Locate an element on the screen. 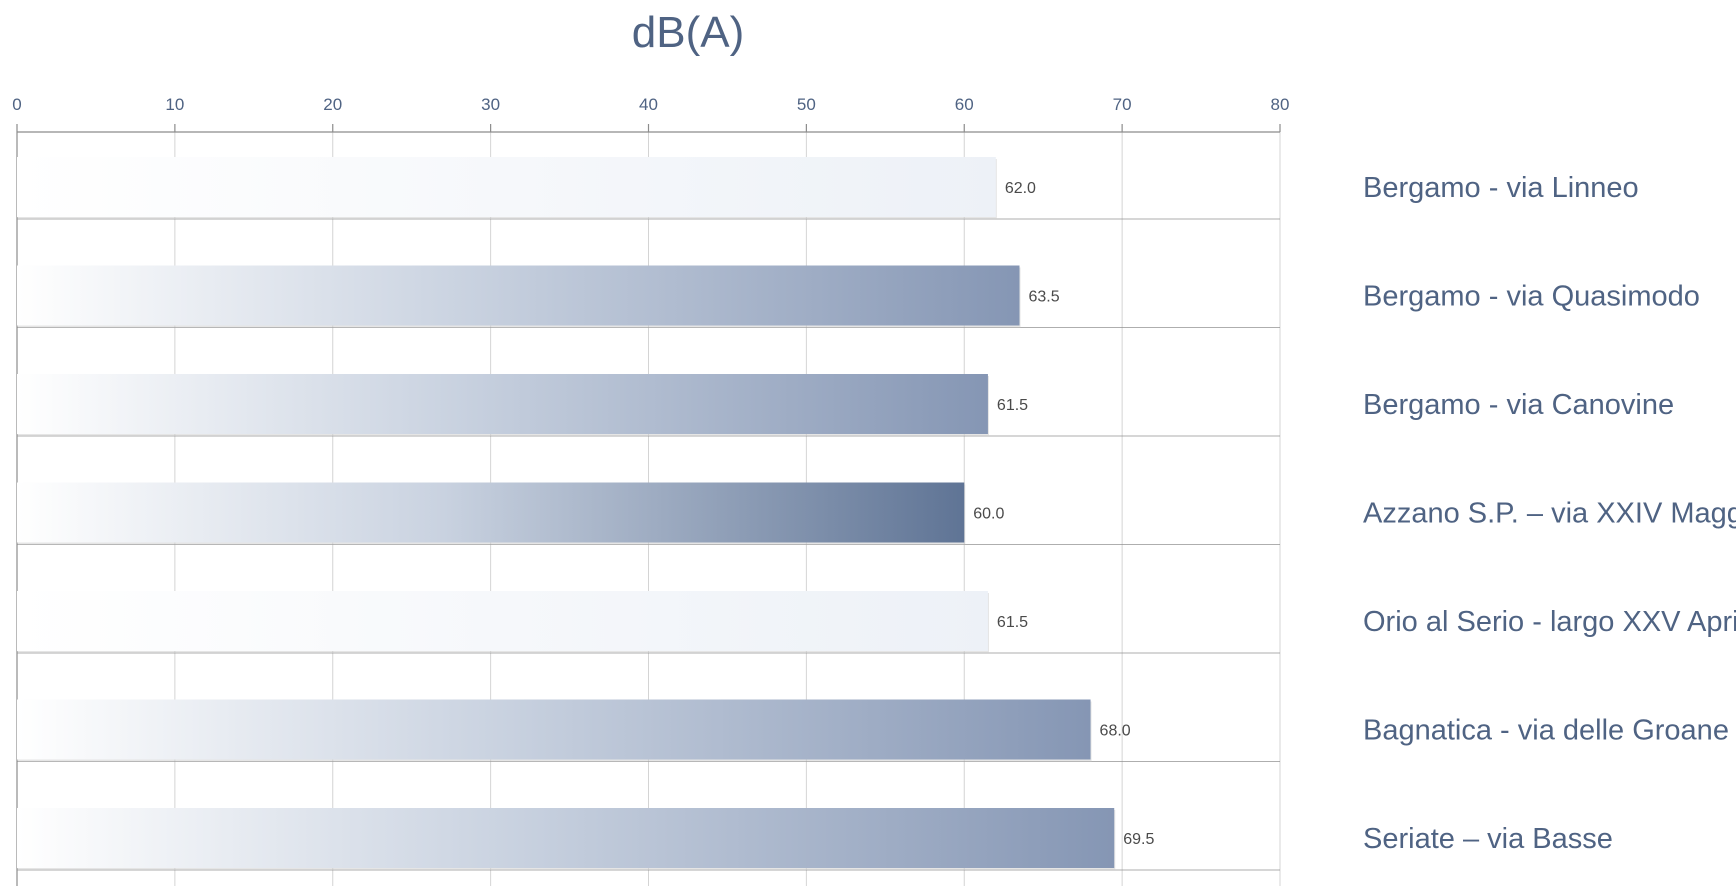  category-label: Azzano S.P. – via XXIV Maggio is located at coordinates (1549, 514).